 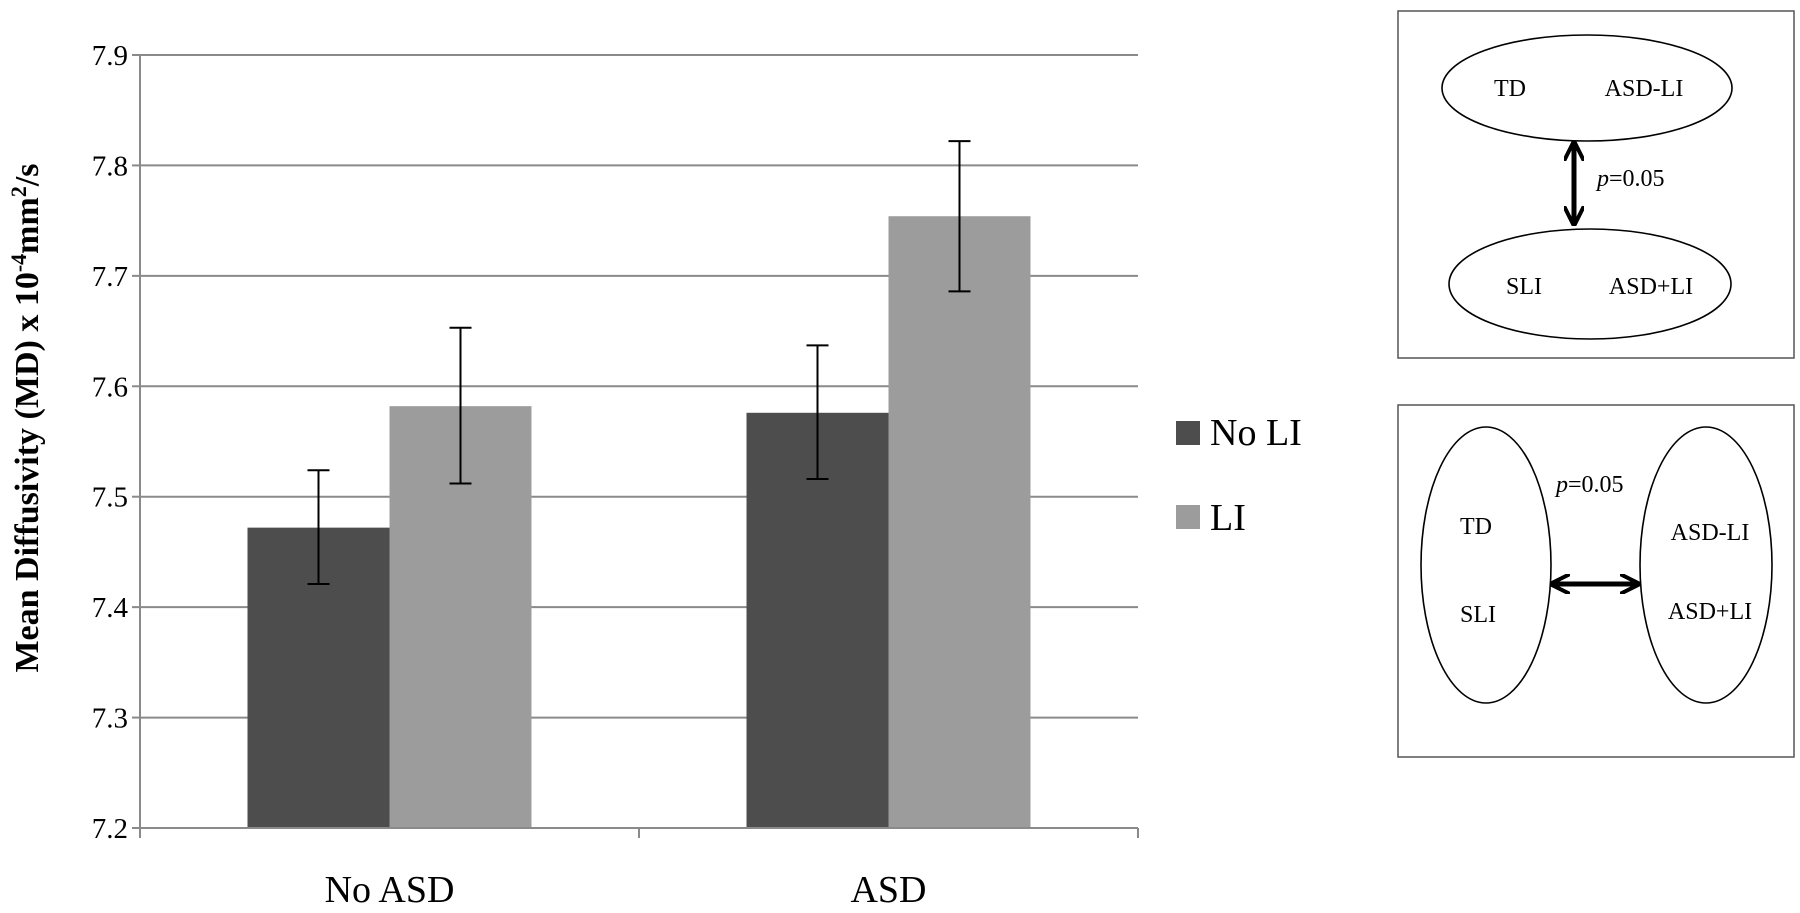 I want to click on diagram-top-label-asd-li: ASD-LI, so click(x=1644, y=89).